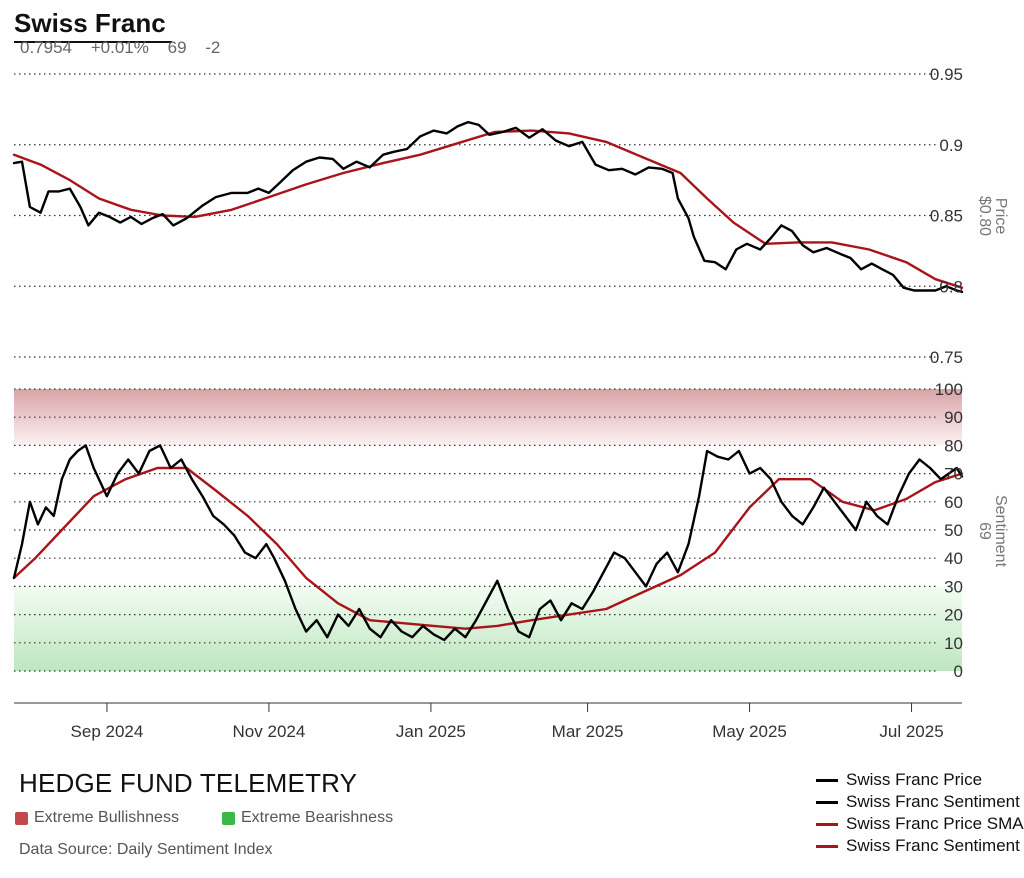 Image resolution: width=1024 pixels, height=878 pixels. What do you see at coordinates (146, 849) in the screenshot?
I see `data-source: Data Source: Daily Sentiment Index` at bounding box center [146, 849].